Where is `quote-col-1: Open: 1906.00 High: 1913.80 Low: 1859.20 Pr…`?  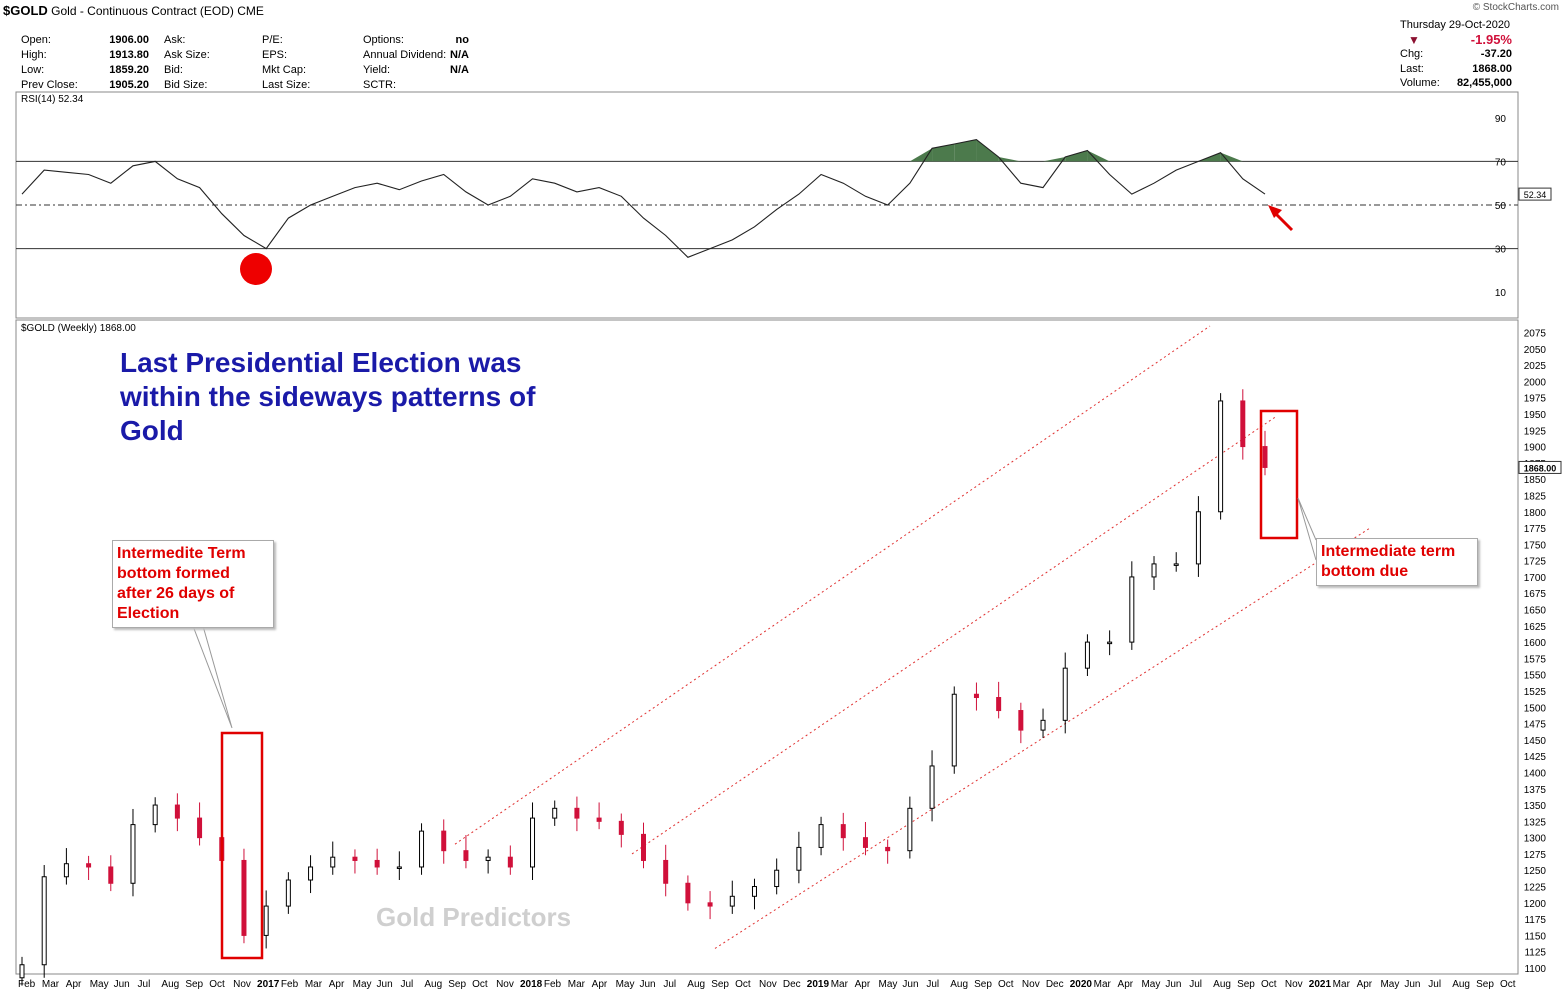 quote-col-1: Open: 1906.00 High: 1913.80 Low: 1859.20 Pr… is located at coordinates (85, 63).